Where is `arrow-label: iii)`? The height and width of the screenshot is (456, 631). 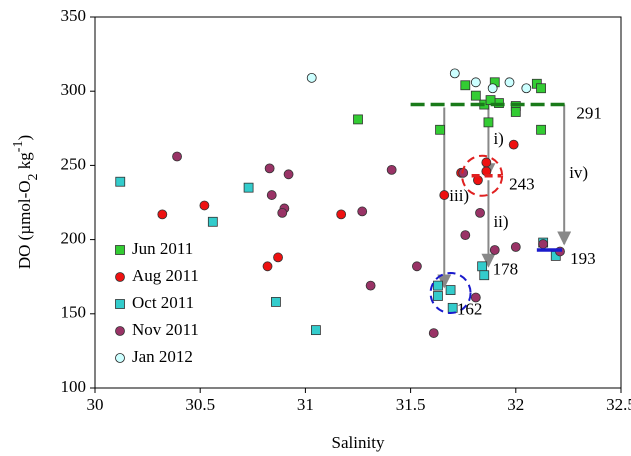
arrow-label: iii) is located at coordinates (459, 195).